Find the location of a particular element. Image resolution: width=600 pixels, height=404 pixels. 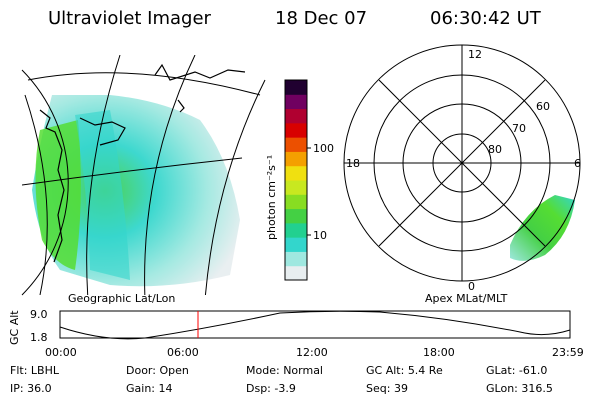

lat-label-70: 70 is located at coordinates (519, 128).